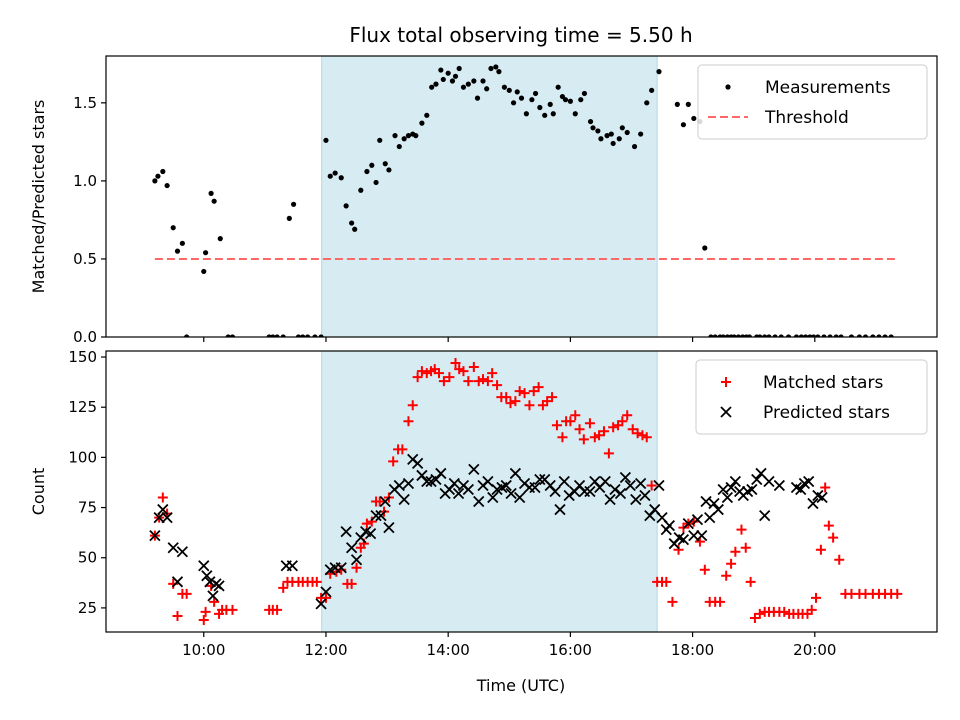 The height and width of the screenshot is (720, 960). Describe the element at coordinates (87, 558) in the screenshot. I see `y-tick-label: 50` at that location.